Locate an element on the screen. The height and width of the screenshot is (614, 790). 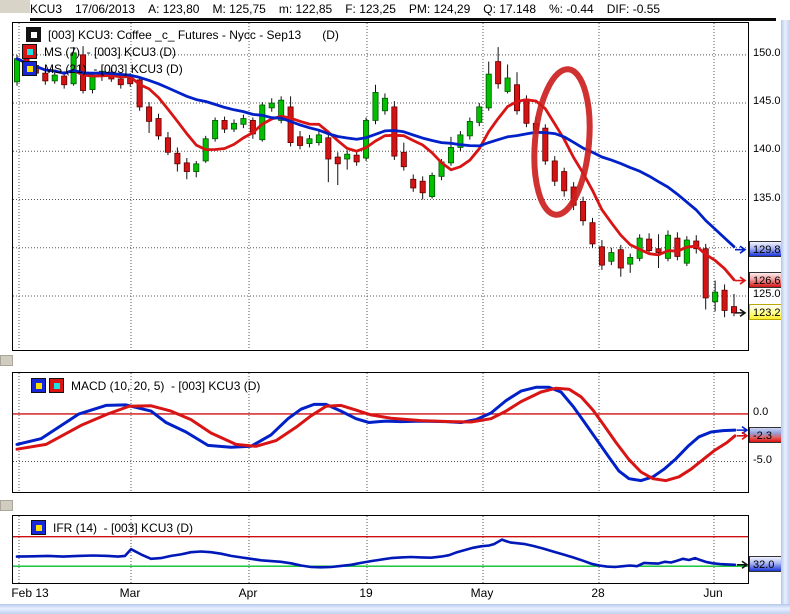
y-tick-label-150.00: 150.00 is located at coordinates (770, 52).